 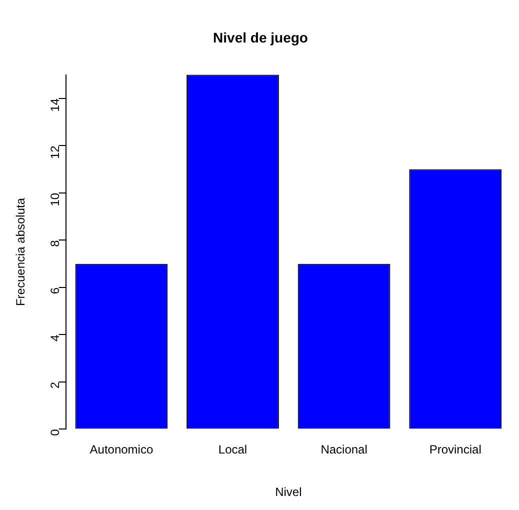 What do you see at coordinates (288, 492) in the screenshot?
I see `x-axis-title: Nivel` at bounding box center [288, 492].